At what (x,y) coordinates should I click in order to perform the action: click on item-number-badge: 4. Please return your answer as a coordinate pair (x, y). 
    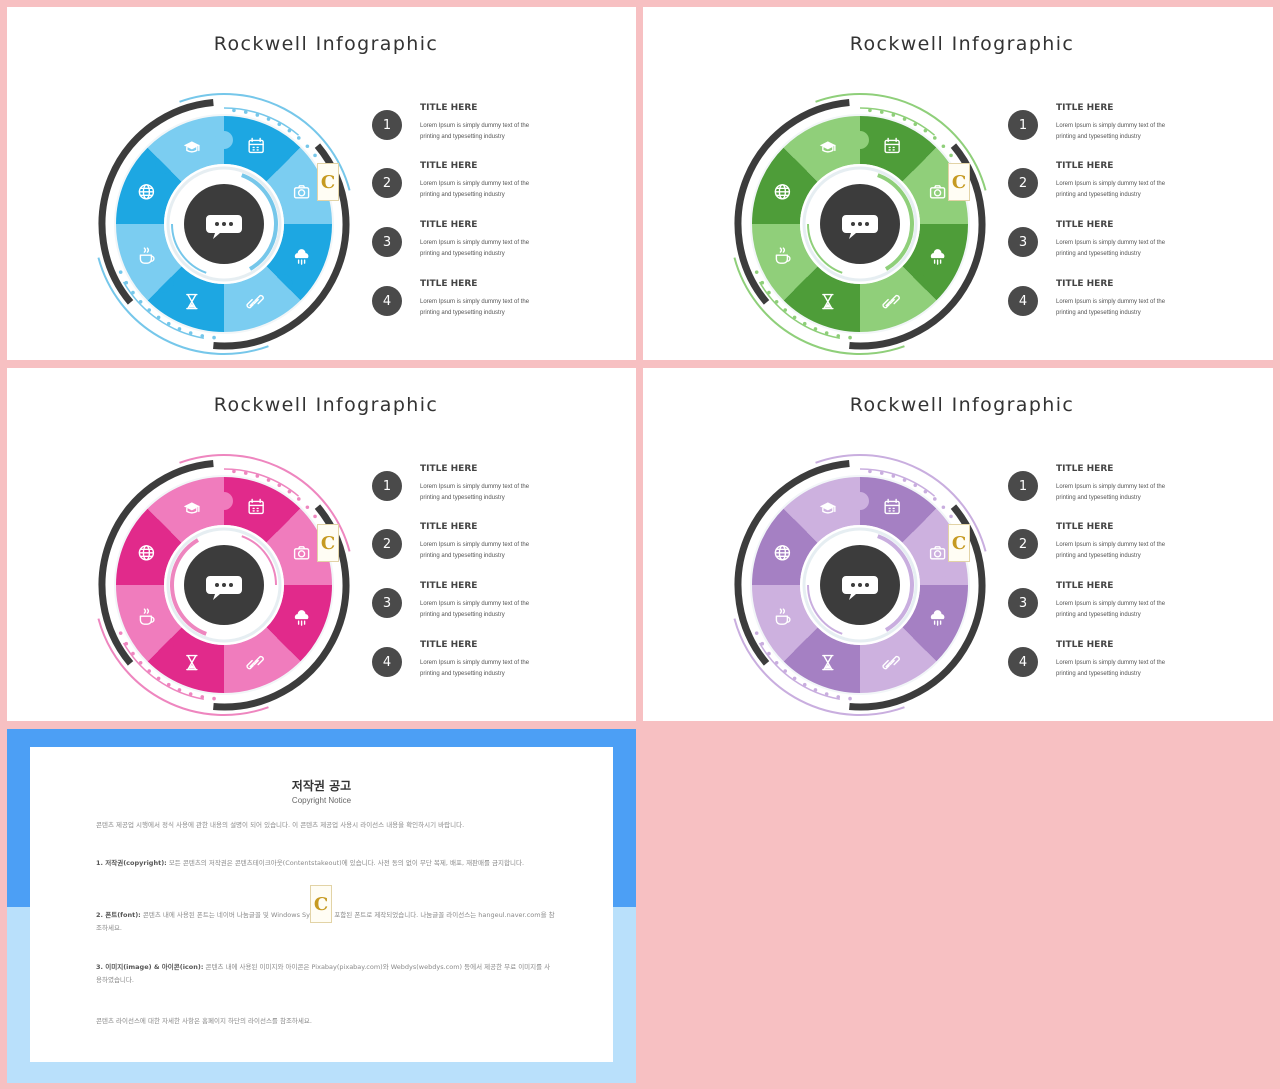
    Looking at the image, I should click on (387, 662).